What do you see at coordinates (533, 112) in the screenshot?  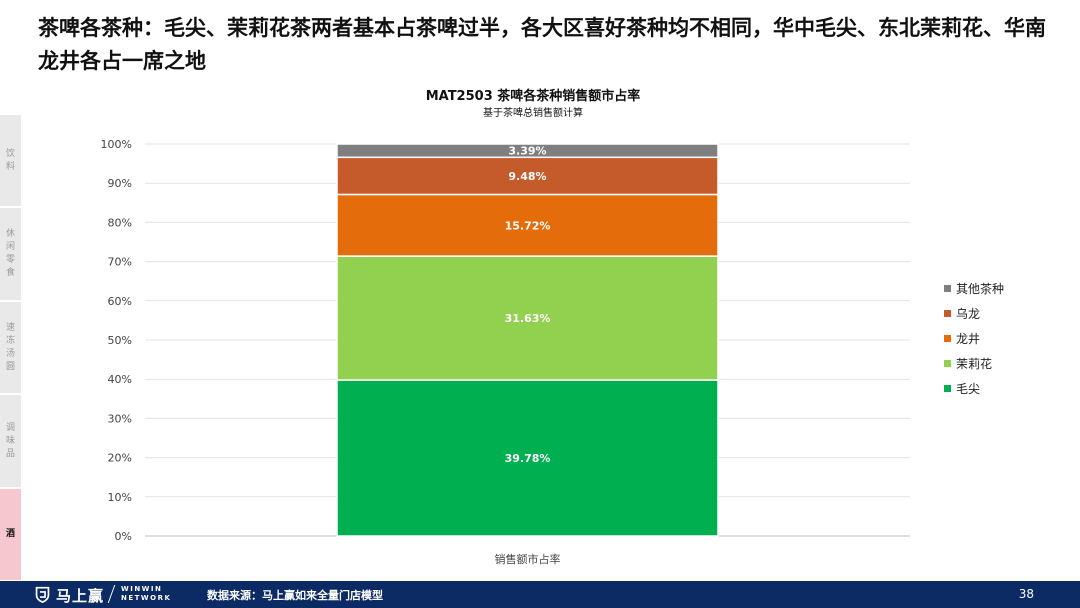 I see `chart-subtitle: 基于茶啤总销售额计算` at bounding box center [533, 112].